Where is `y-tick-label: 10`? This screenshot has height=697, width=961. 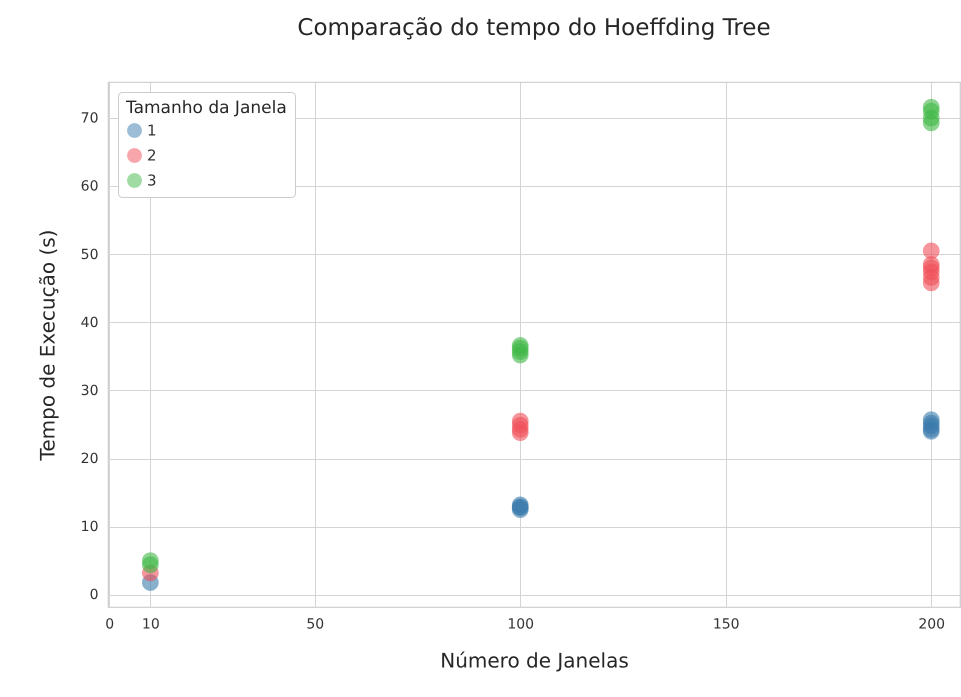
y-tick-label: 10 is located at coordinates (89, 527).